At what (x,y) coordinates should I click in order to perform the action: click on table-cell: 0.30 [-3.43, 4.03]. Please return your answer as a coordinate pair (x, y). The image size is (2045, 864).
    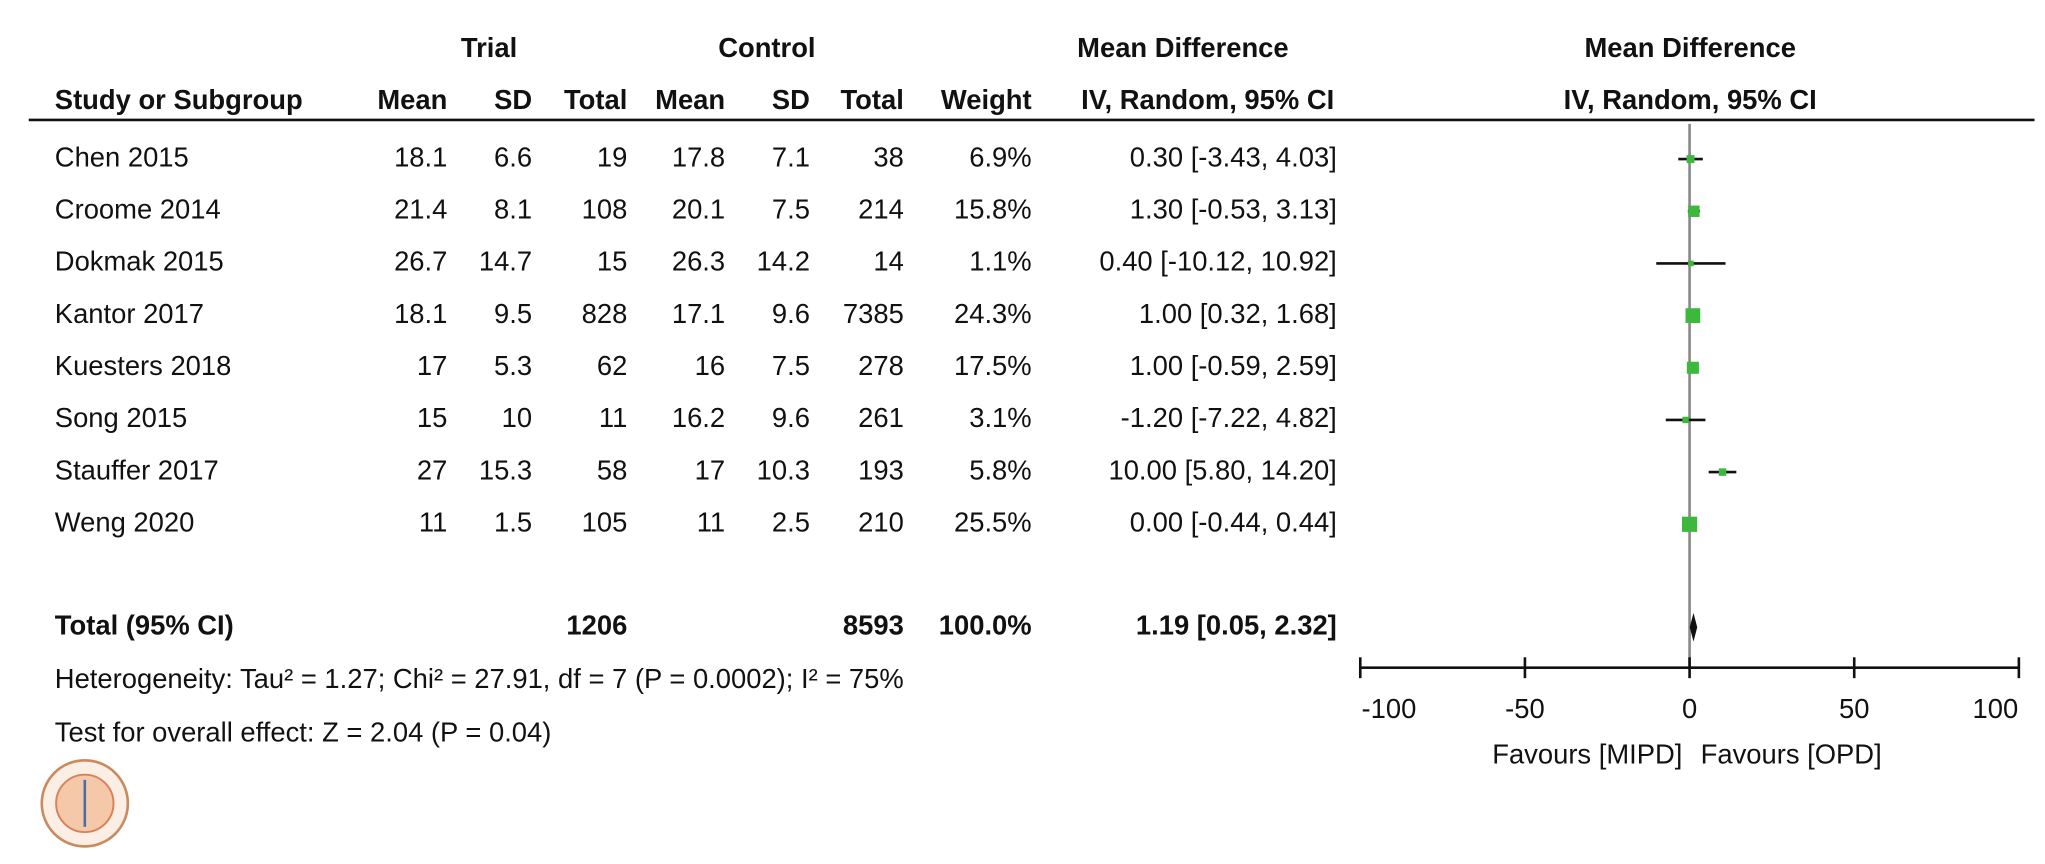
    Looking at the image, I should click on (1233, 156).